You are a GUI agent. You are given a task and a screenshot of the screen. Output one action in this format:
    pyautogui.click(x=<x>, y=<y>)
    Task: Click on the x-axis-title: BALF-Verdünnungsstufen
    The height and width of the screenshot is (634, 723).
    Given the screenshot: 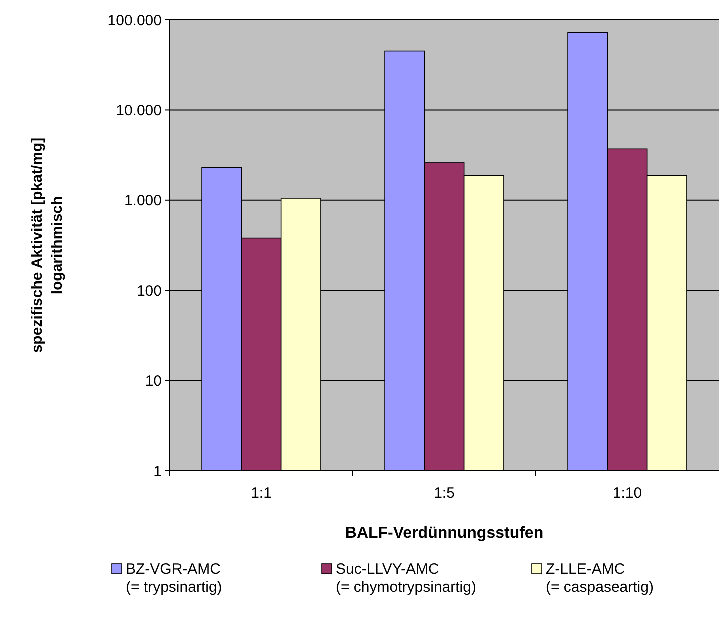 What is the action you would take?
    pyautogui.click(x=444, y=533)
    